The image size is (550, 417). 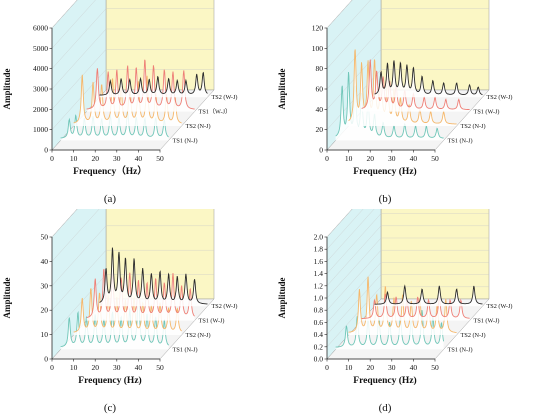 What do you see at coordinates (40, 129) in the screenshot?
I see `y-tick-label: 1000` at bounding box center [40, 129].